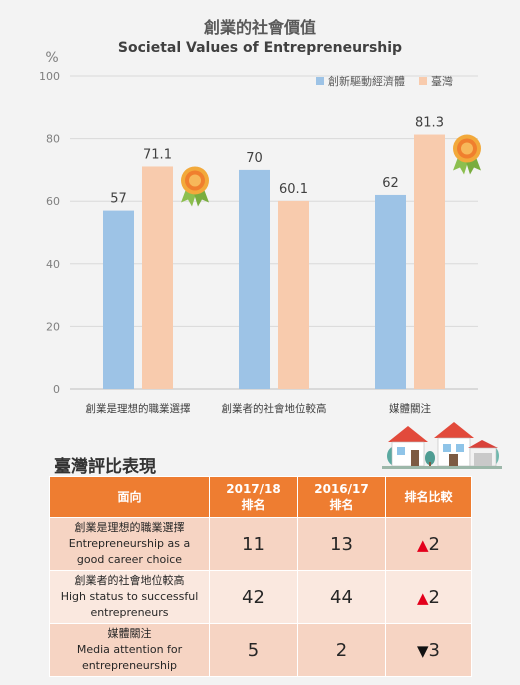 Image resolution: width=520 pixels, height=685 pixels. Describe the element at coordinates (423, 650) in the screenshot. I see `arrow-down-icon: ▼` at that location.